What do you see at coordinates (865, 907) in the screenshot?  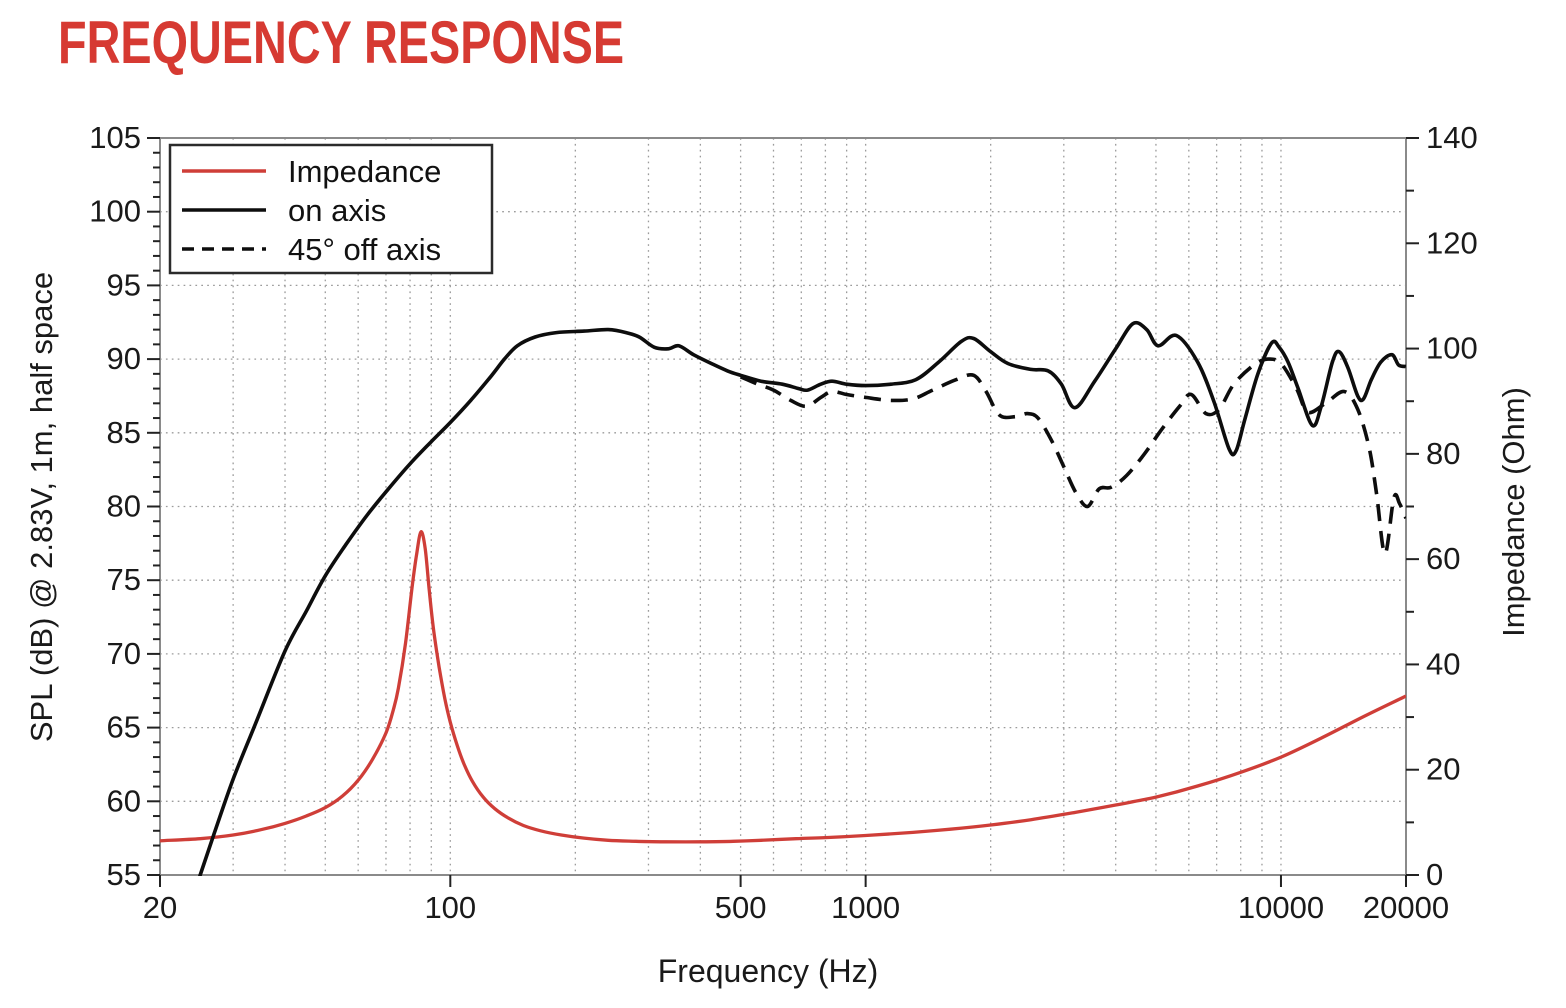 I see `x-tick-label: 1000` at bounding box center [865, 907].